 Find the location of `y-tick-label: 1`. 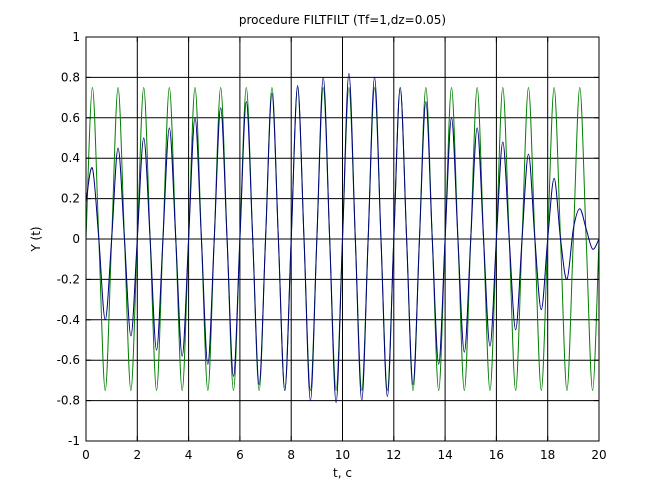

y-tick-label: 1 is located at coordinates (76, 37).